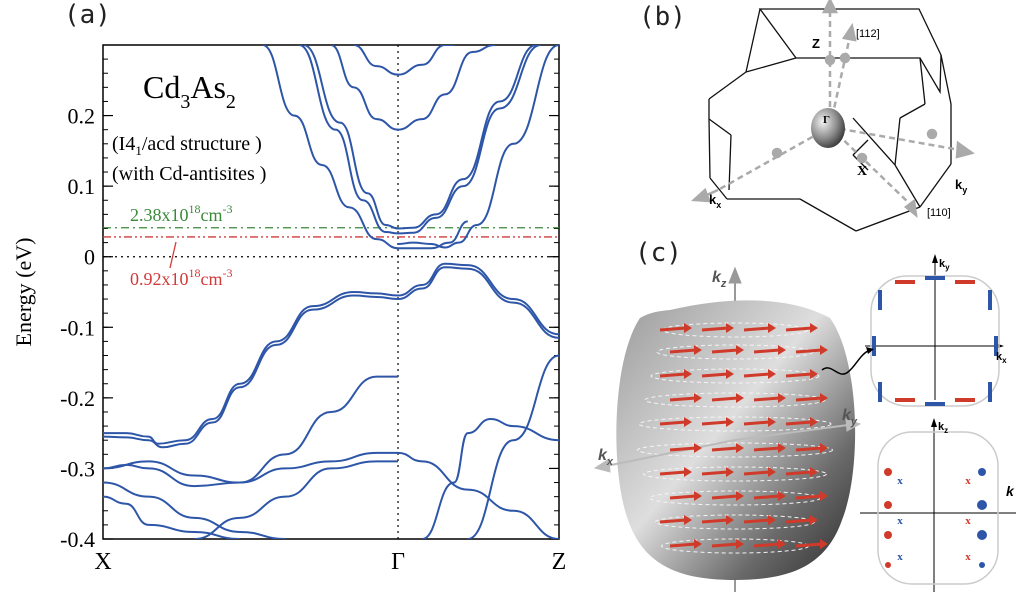 The image size is (1016, 592). Describe the element at coordinates (181, 213) in the screenshot. I see `doping-green-label: 2.38x1018cm-3` at that location.